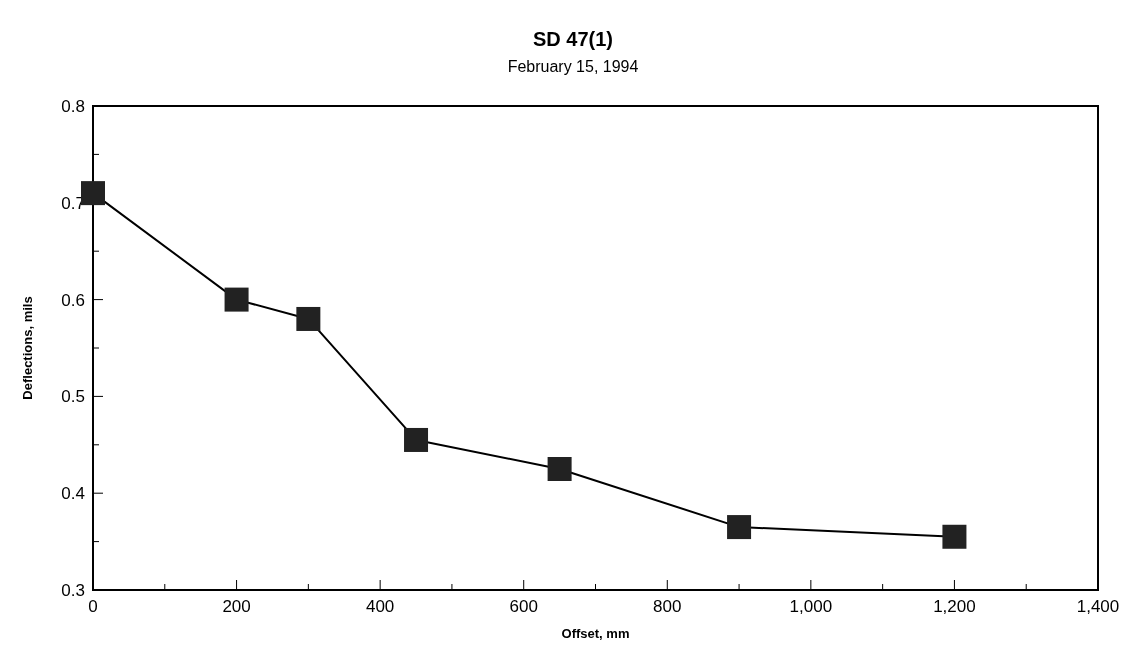 Image resolution: width=1130 pixels, height=655 pixels. What do you see at coordinates (236, 606) in the screenshot?
I see `x-tick-label: 200` at bounding box center [236, 606].